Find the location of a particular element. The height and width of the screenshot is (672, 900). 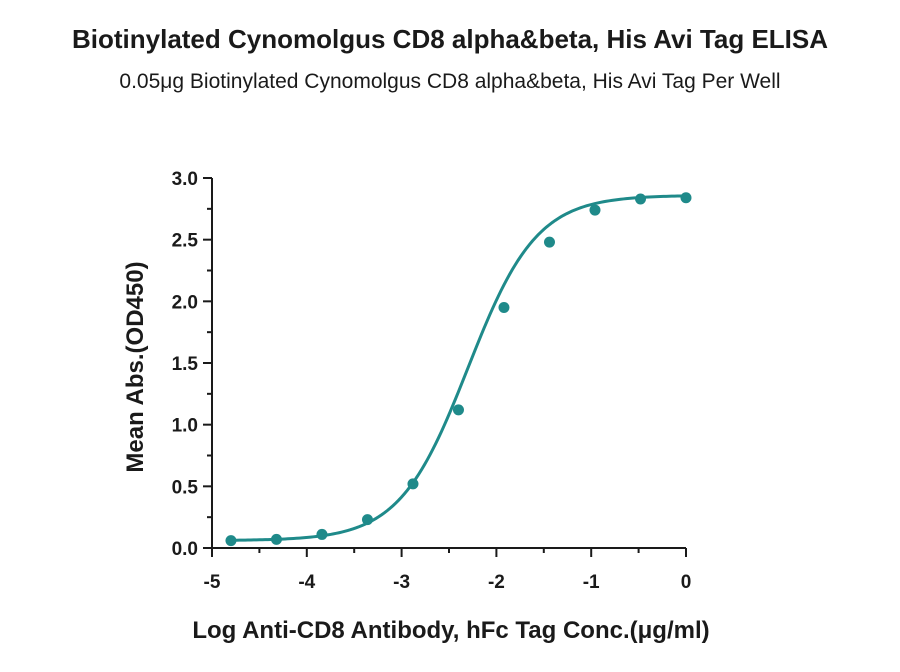

y-tick-label: 2.0 is located at coordinates (185, 302).